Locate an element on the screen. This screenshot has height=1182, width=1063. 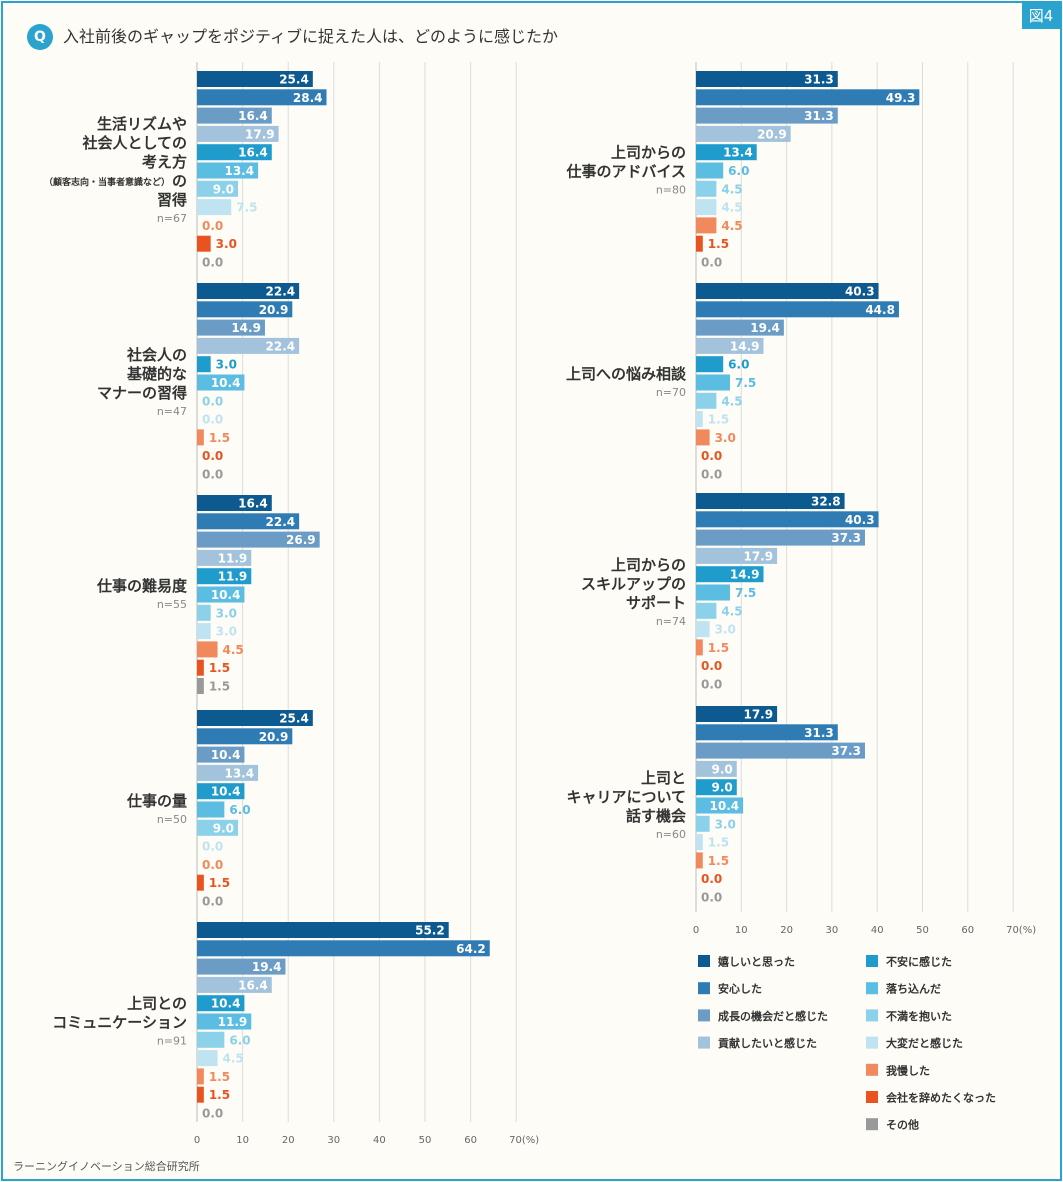
category-label: 社会人の is located at coordinates (156, 355).